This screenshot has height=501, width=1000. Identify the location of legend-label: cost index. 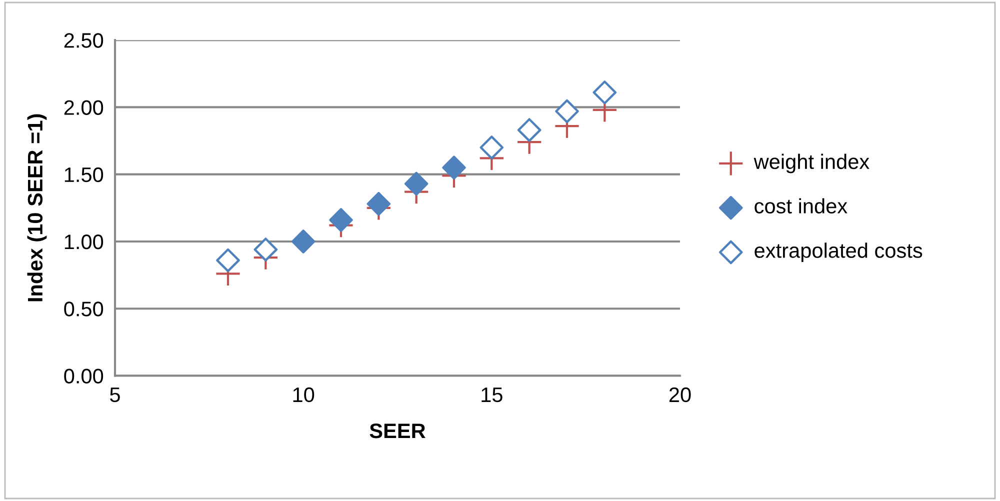
(801, 206).